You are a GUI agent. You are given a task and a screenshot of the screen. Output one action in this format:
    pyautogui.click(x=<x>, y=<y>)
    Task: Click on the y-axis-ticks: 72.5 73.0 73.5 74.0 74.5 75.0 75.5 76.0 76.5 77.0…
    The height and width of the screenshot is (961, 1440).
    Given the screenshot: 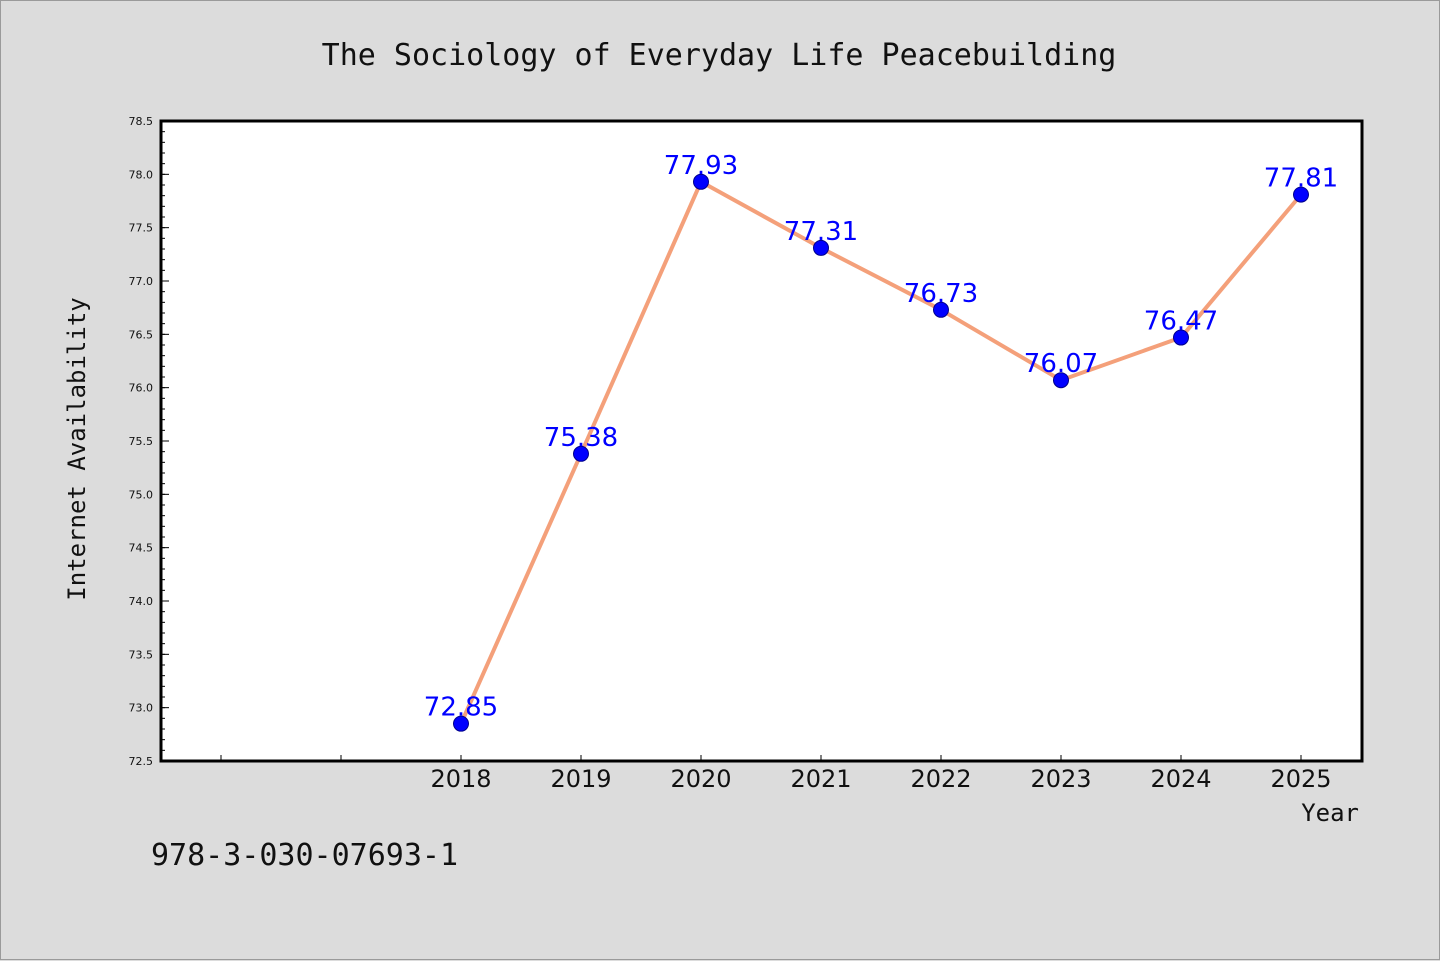 What is the action you would take?
    pyautogui.click(x=149, y=441)
    